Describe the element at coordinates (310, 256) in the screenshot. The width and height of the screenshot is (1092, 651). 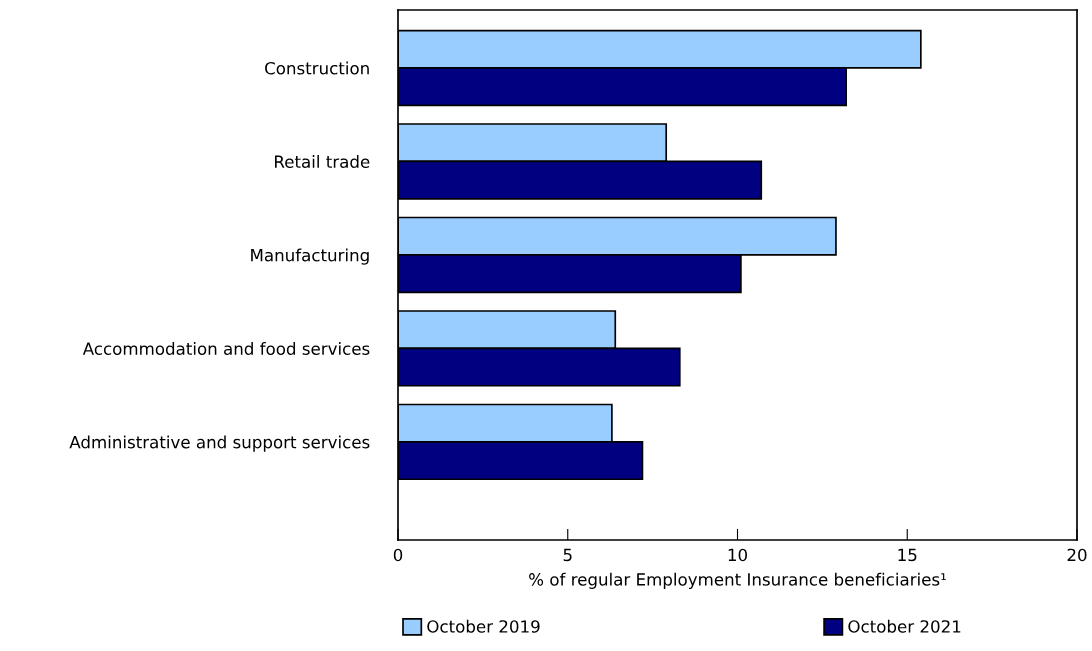
I see `y-tick-label: Manufacturing` at that location.